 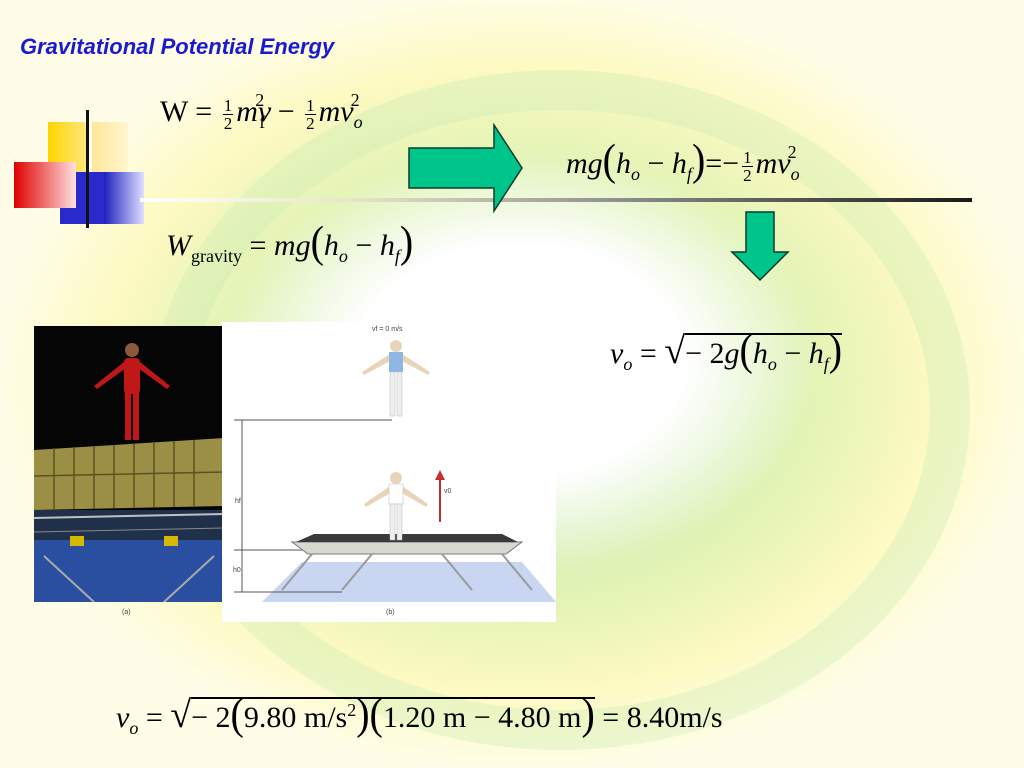 What do you see at coordinates (261, 111) in the screenshot?
I see `work-energy-equation: W = 1 2 mvf2 − 1 2 mvo2` at bounding box center [261, 111].